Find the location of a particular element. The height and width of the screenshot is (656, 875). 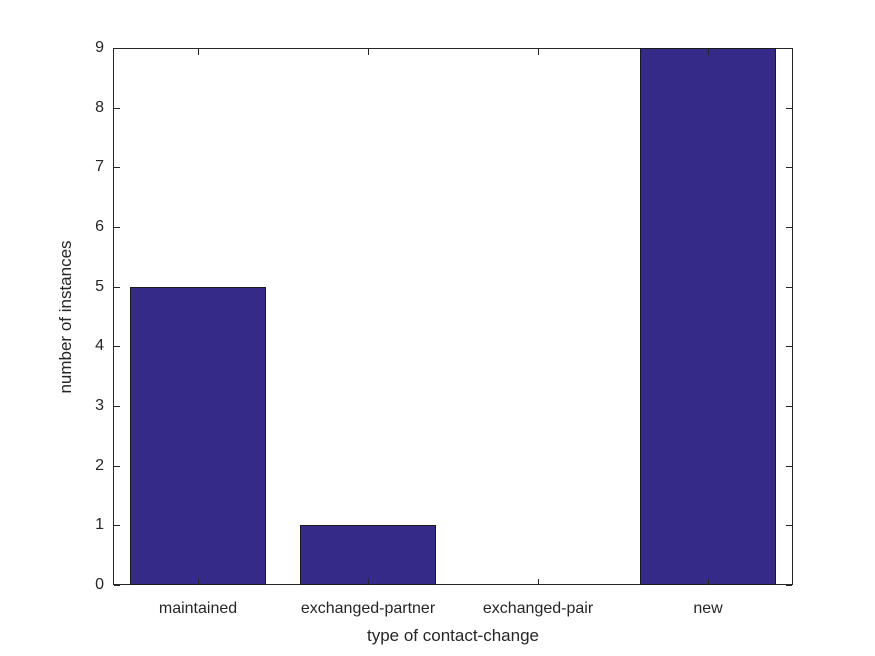

y-axis-label: number of instances is located at coordinates (65, 317).